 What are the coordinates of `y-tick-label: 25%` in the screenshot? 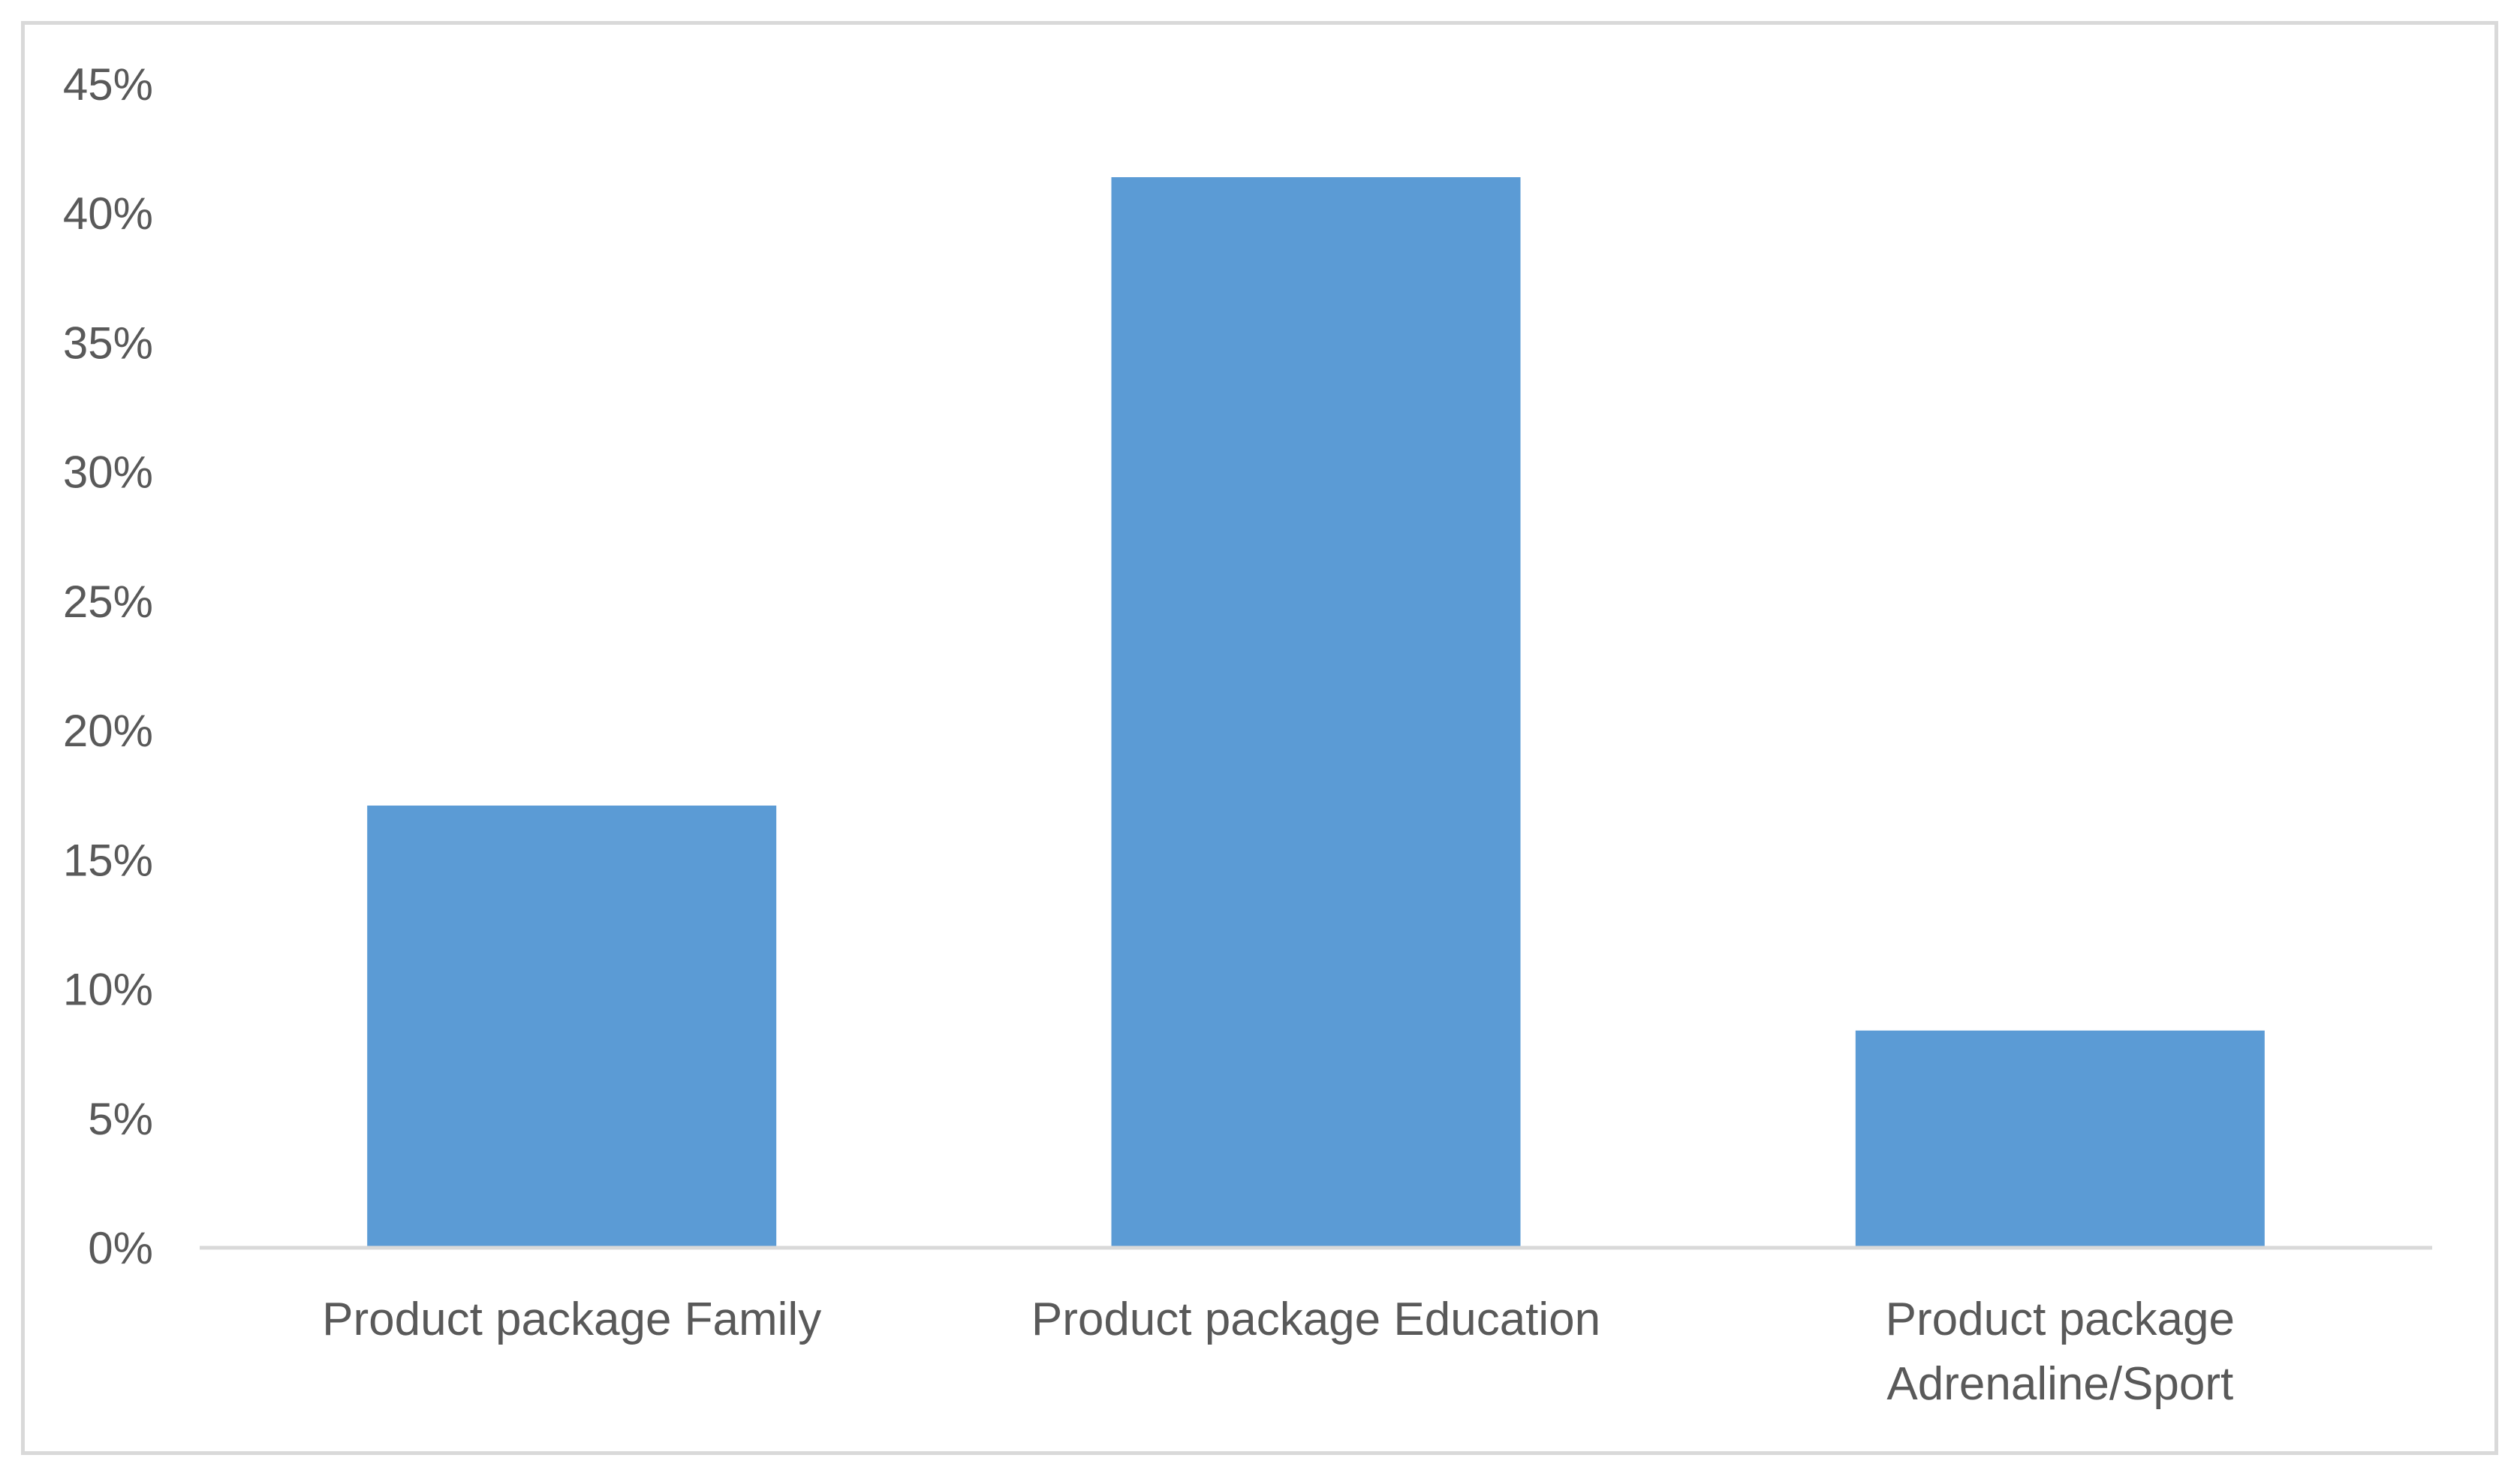 It's located at (108, 602).